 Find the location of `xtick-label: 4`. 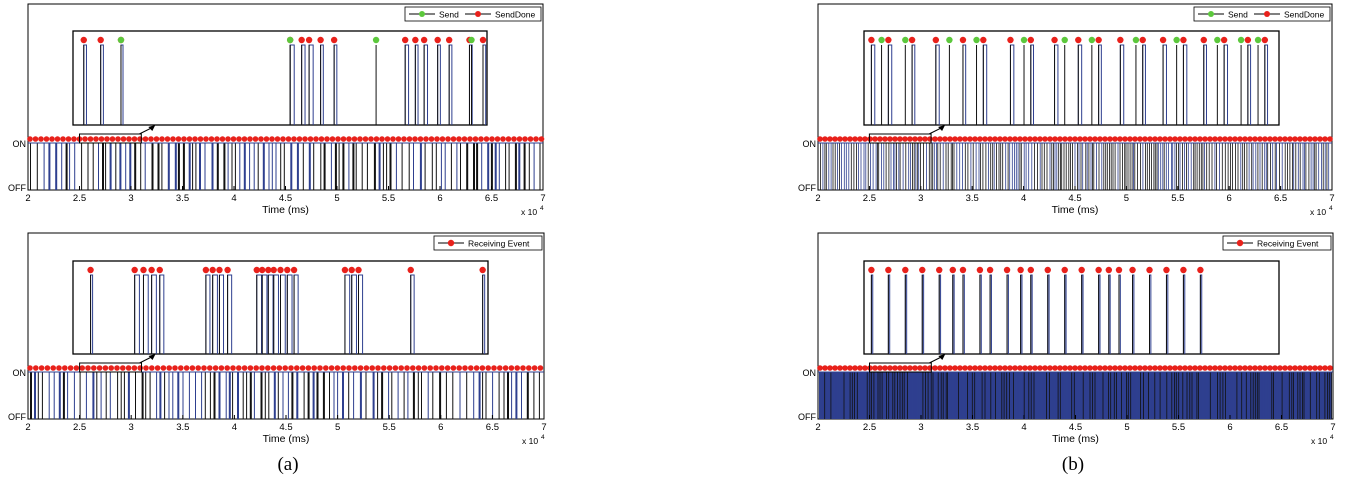

xtick-label: 4 is located at coordinates (234, 427).